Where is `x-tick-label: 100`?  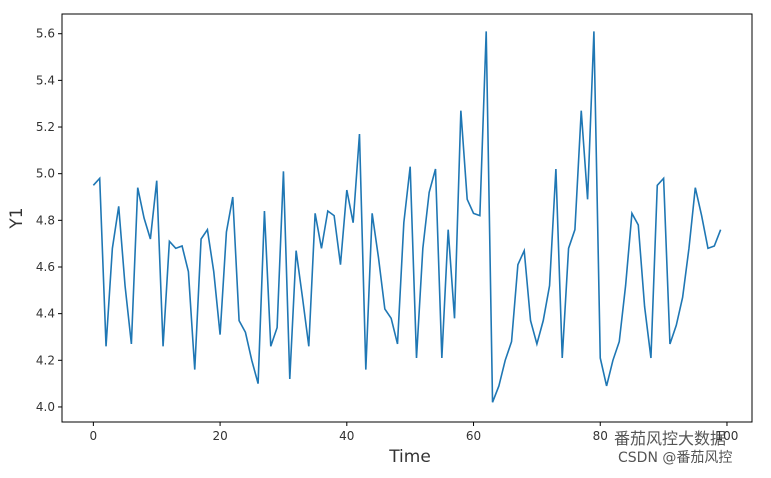
x-tick-label: 100 is located at coordinates (727, 436).